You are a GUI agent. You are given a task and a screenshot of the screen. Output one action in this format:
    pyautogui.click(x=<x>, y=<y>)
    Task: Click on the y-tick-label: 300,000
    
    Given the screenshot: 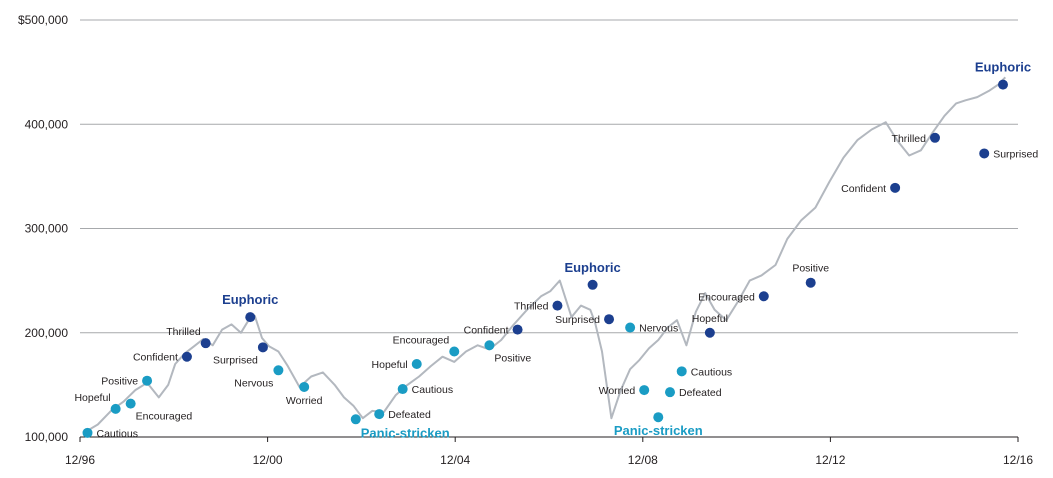 What is the action you would take?
    pyautogui.click(x=47, y=229)
    